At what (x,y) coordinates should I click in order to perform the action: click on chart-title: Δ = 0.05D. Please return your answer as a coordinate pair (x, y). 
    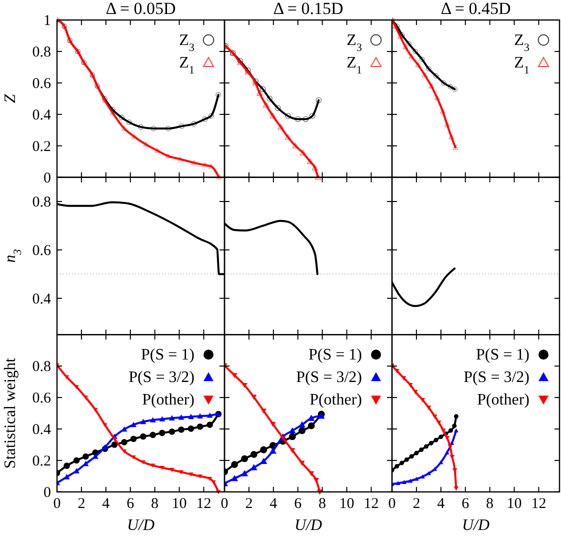
    Looking at the image, I should click on (141, 9).